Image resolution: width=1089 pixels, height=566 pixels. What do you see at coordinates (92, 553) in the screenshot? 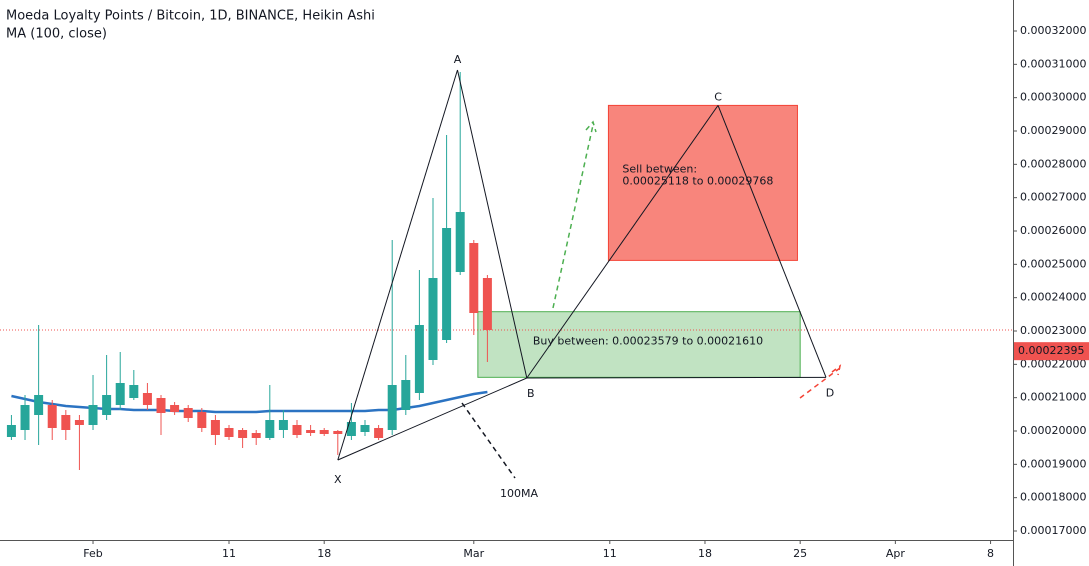
I see `x-tick-label: Feb` at bounding box center [92, 553].